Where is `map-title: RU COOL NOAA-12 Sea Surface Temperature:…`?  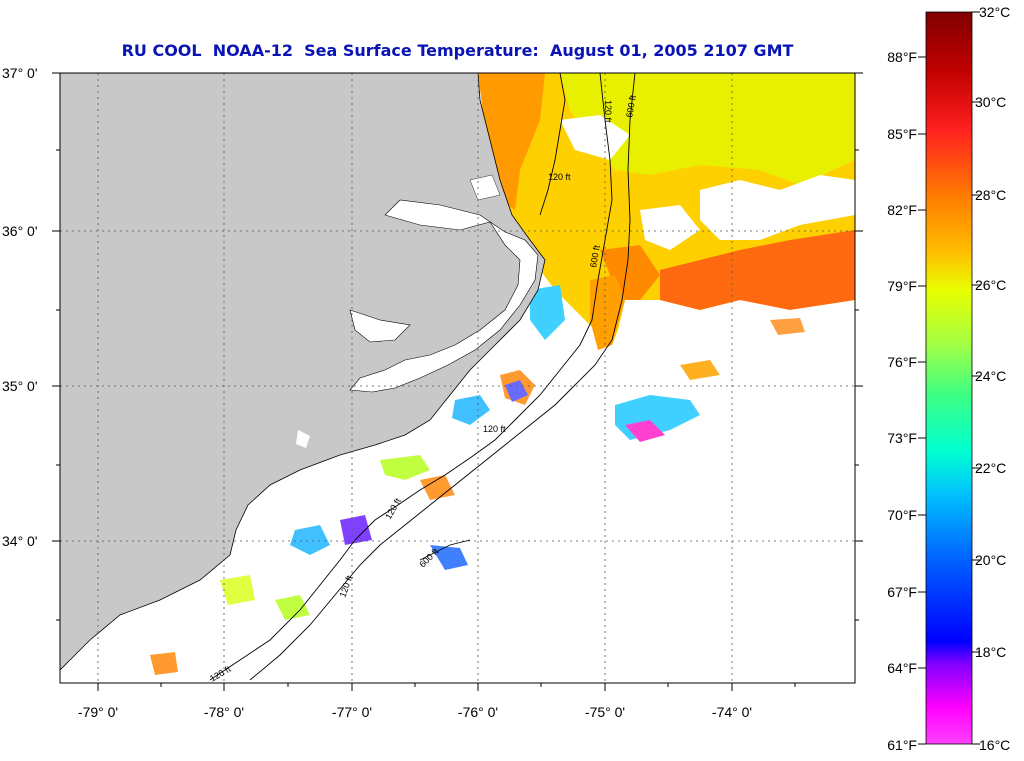
map-title: RU COOL NOAA-12 Sea Surface Temperature:… is located at coordinates (457, 50).